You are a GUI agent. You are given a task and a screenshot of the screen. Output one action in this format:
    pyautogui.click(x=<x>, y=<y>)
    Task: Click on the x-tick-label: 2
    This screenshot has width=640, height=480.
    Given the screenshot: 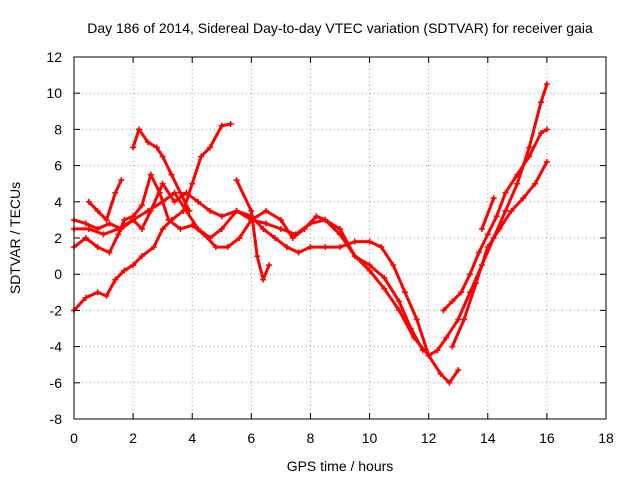 What is the action you would take?
    pyautogui.click(x=133, y=438)
    